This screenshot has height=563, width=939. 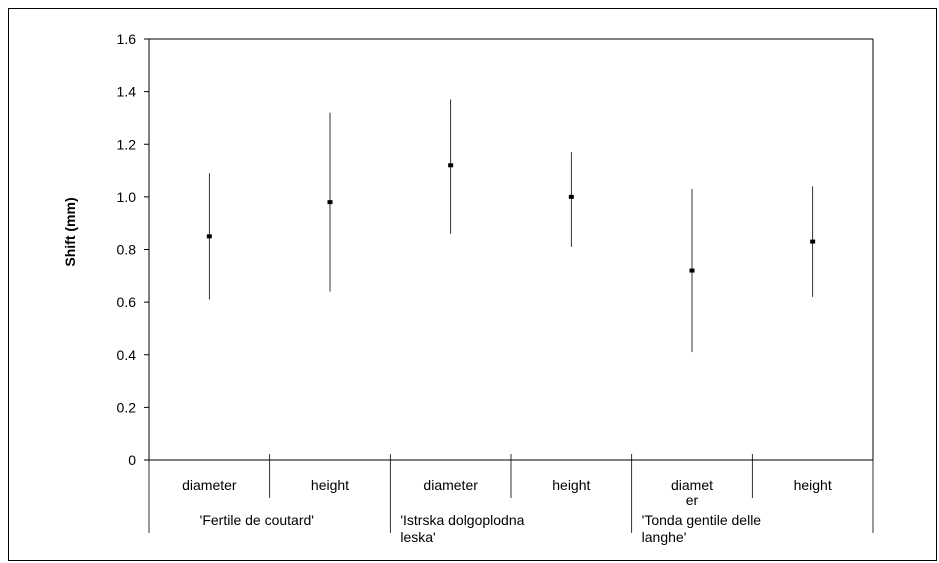 What do you see at coordinates (127, 407) in the screenshot?
I see `y-tick-label: 0.2` at bounding box center [127, 407].